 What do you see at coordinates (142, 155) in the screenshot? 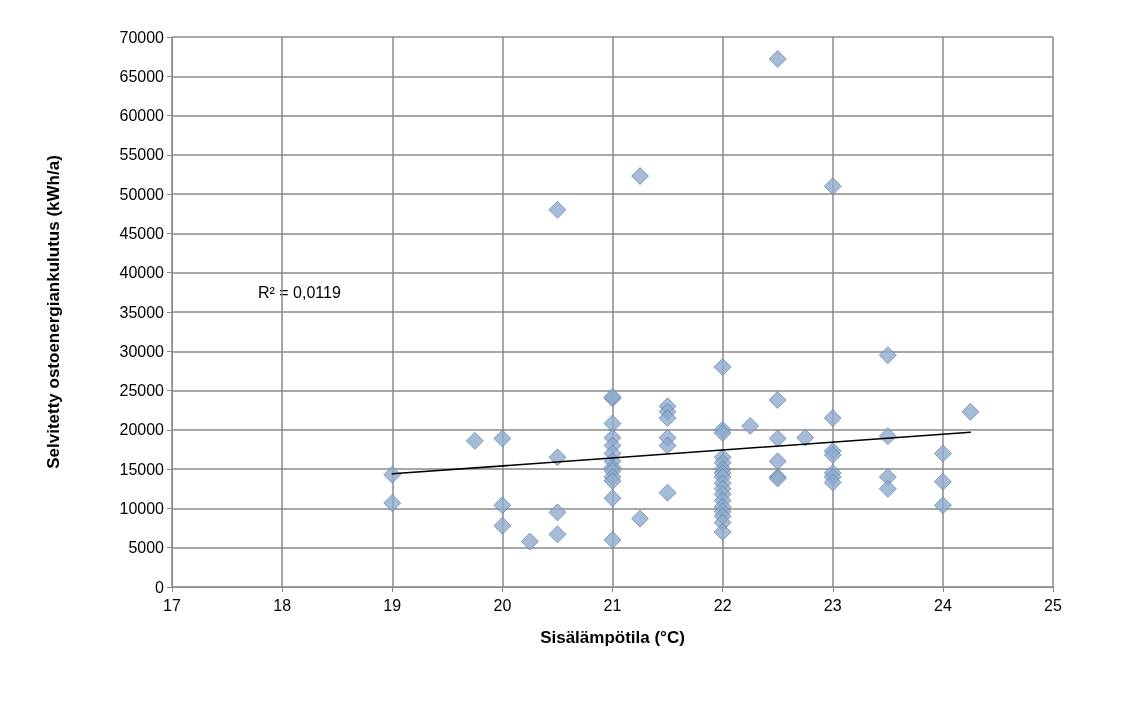
I see `y-tick-label: 55000` at bounding box center [142, 155].